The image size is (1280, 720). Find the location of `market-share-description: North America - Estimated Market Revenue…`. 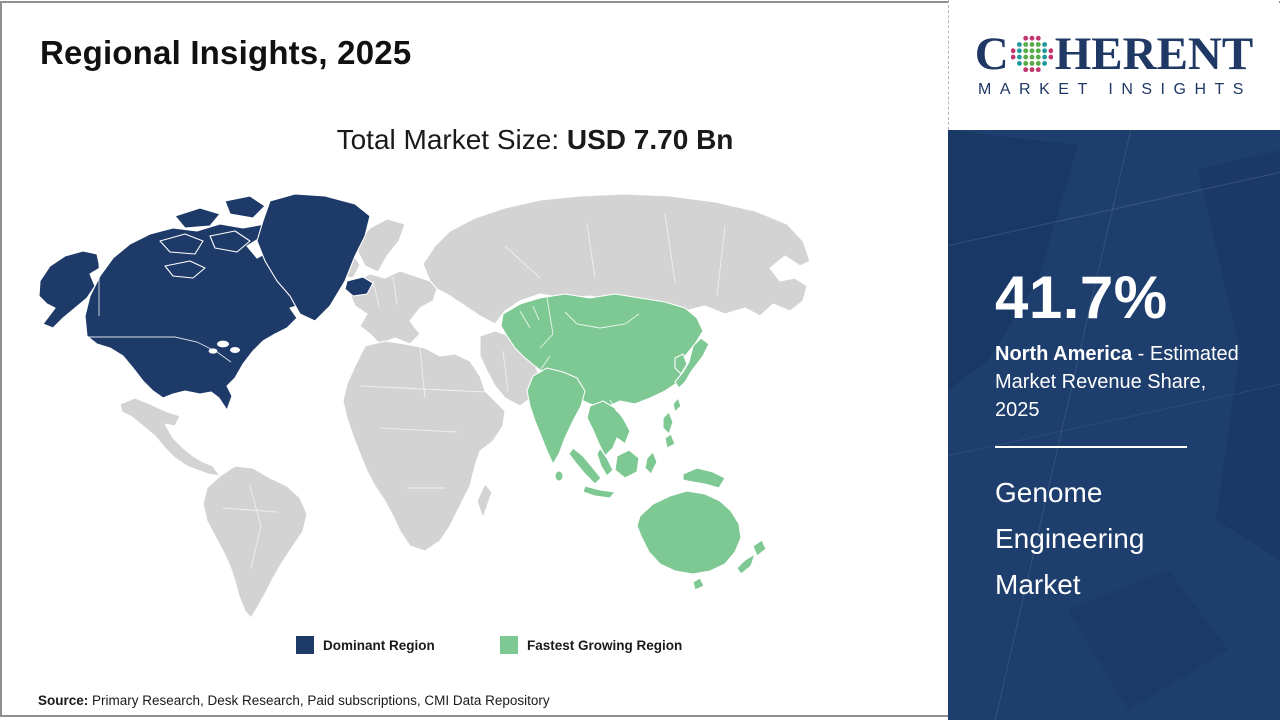

market-share-description: North America - Estimated Market Revenue… is located at coordinates (1120, 382).